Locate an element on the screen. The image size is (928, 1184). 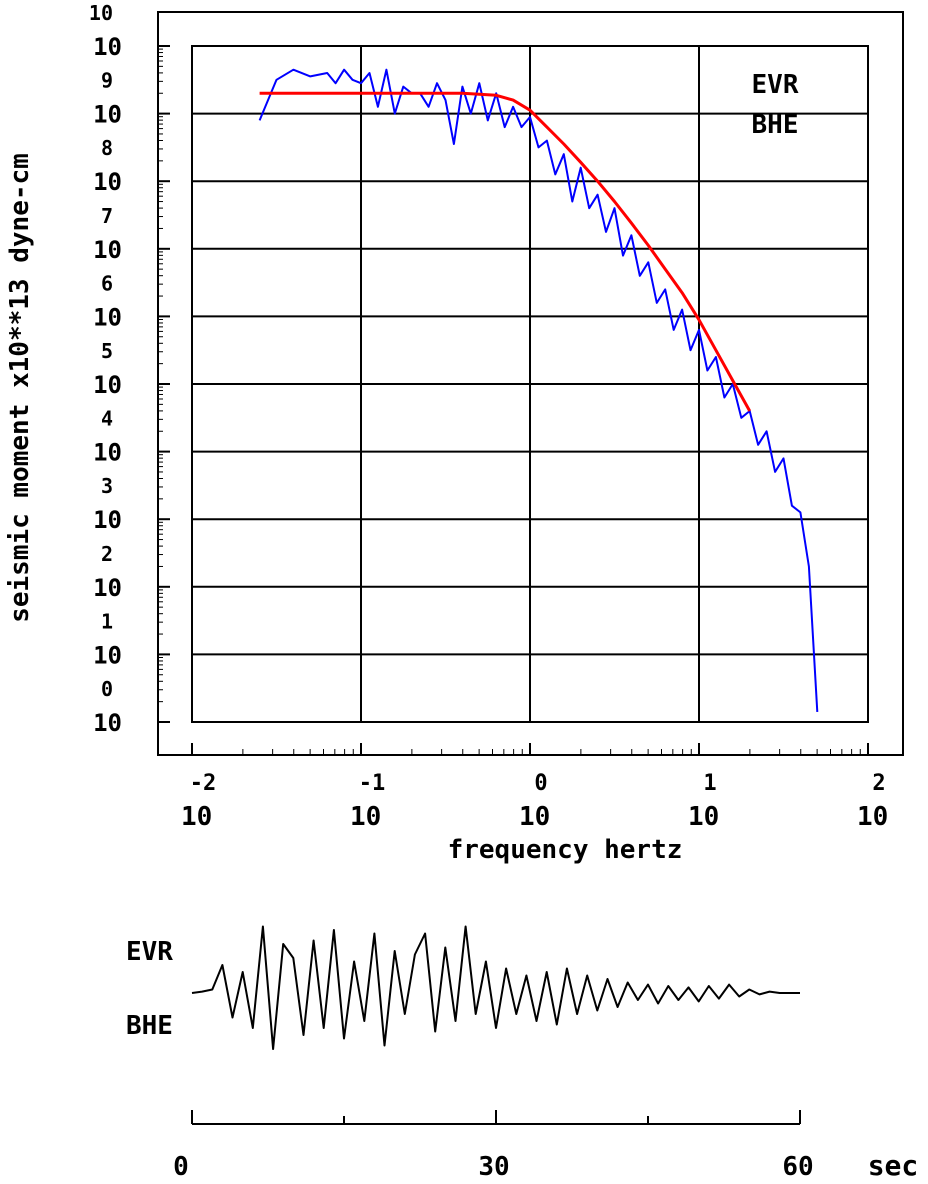
y-tick-label-exp: 2 is located at coordinates (107, 554).